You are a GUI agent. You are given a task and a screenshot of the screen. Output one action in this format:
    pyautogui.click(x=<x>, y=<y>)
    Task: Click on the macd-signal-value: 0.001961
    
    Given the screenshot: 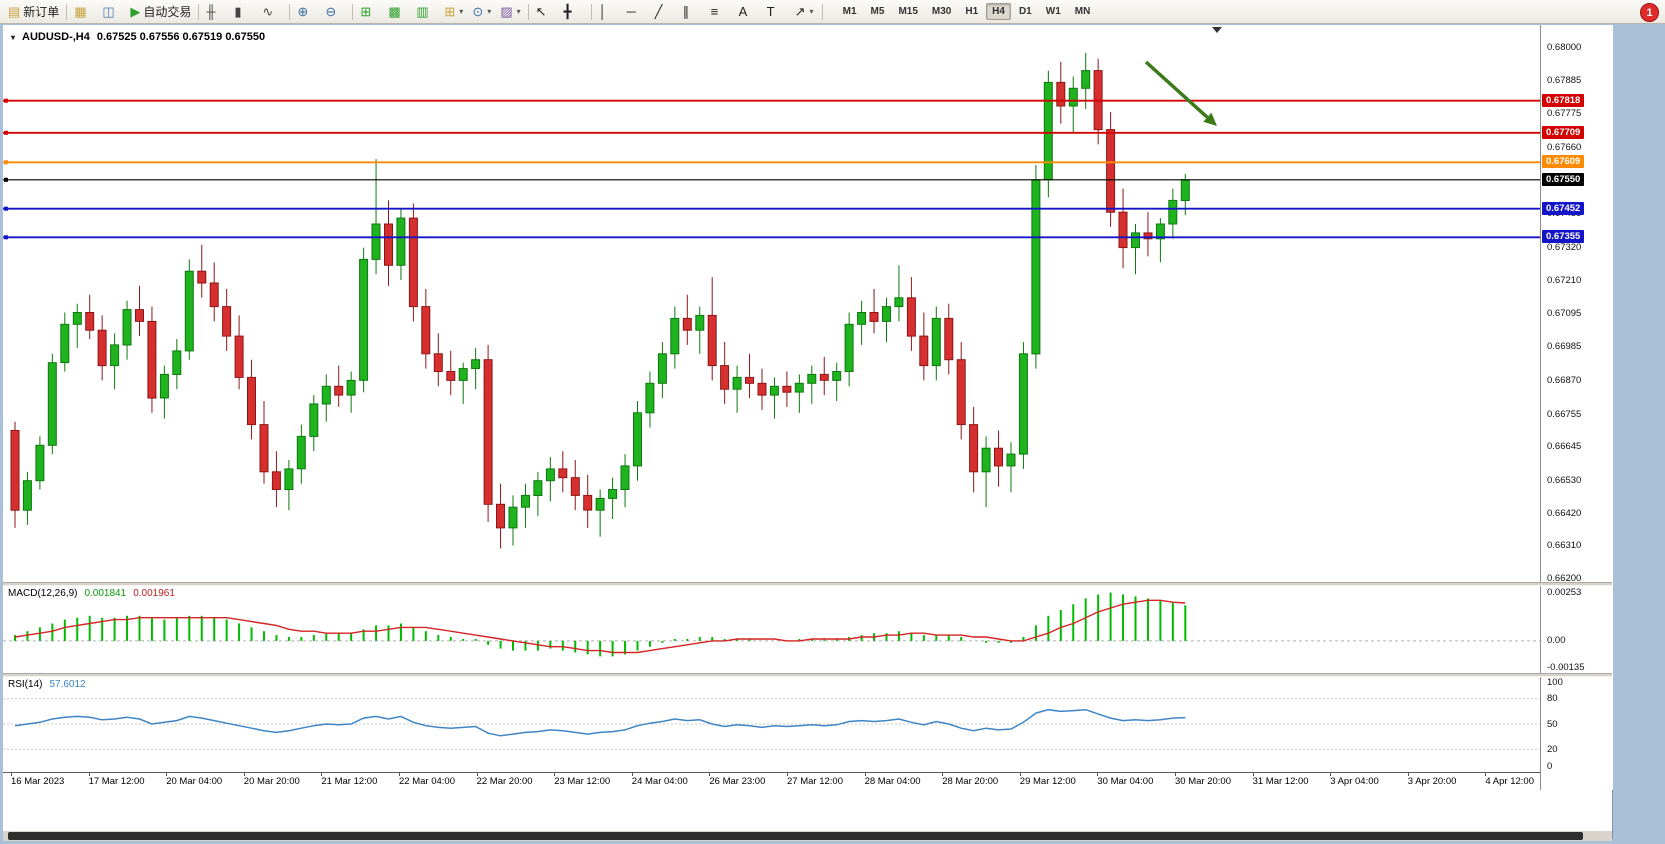 What is the action you would take?
    pyautogui.click(x=154, y=593)
    